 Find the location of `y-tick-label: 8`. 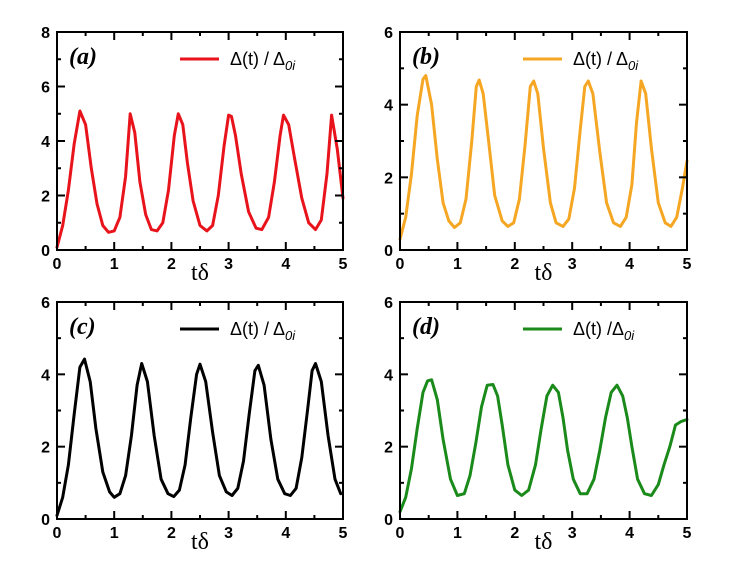

y-tick-label: 8 is located at coordinates (45, 33).